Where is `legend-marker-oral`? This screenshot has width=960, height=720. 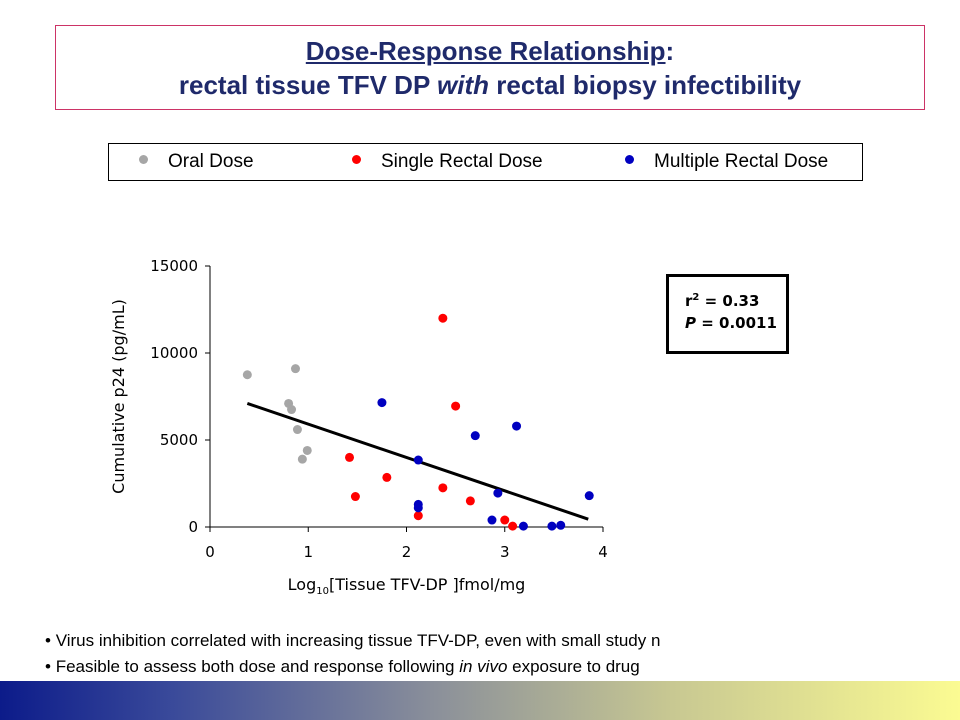
legend-marker-oral is located at coordinates (143, 160).